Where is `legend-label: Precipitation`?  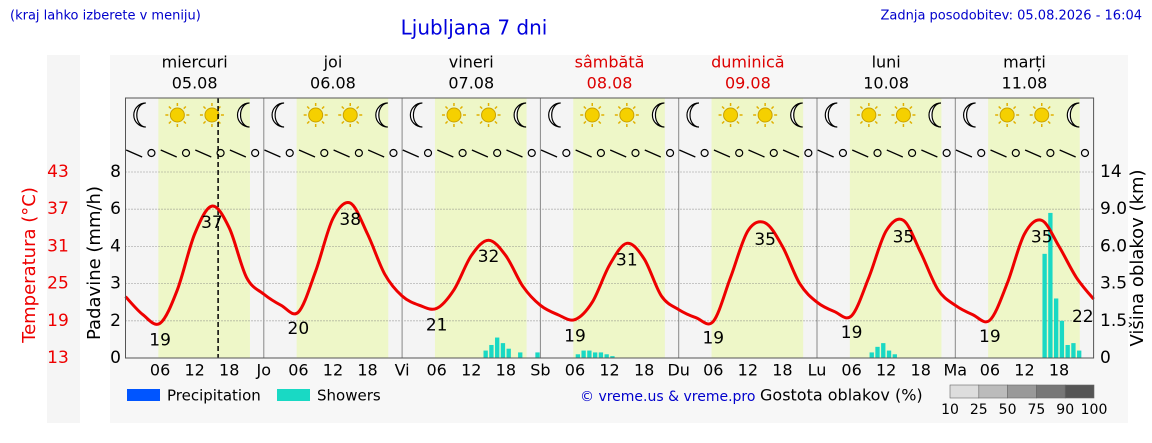
legend-label: Precipitation is located at coordinates (214, 396).